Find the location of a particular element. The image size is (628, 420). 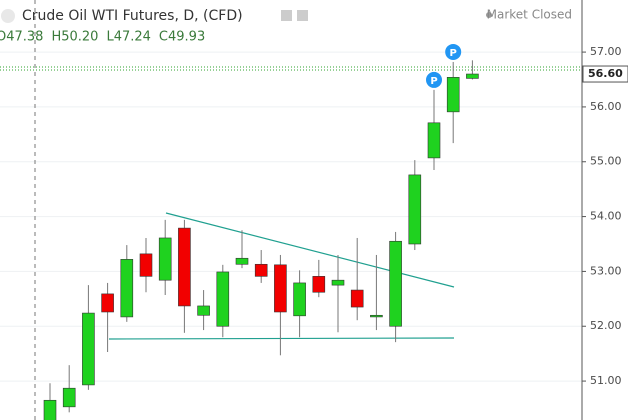

symbol-icon is located at coordinates (8, 16).